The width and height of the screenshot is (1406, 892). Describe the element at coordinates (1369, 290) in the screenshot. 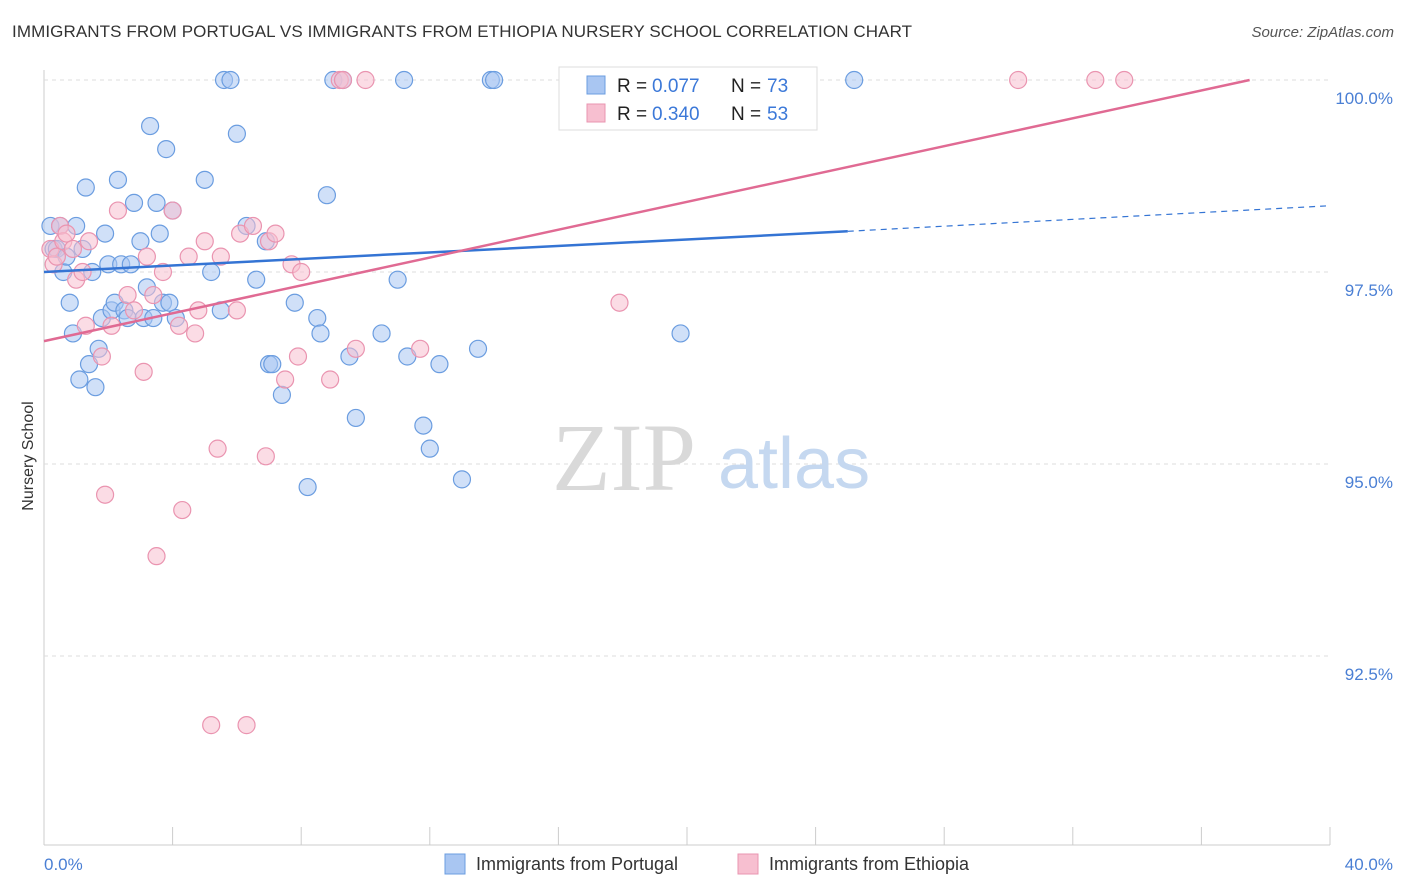

I see `y-tick-label: 97.5%` at that location.